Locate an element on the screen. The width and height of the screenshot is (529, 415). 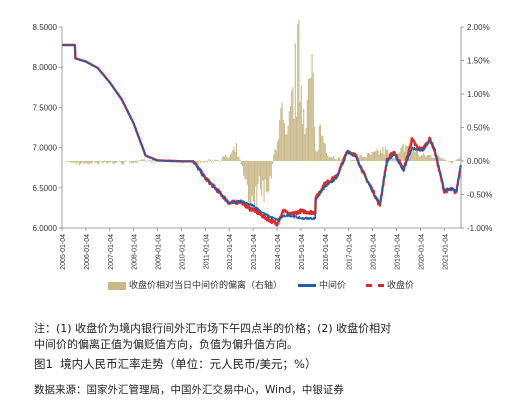
x-tick-label: 2014-01-04 is located at coordinates (278, 252).